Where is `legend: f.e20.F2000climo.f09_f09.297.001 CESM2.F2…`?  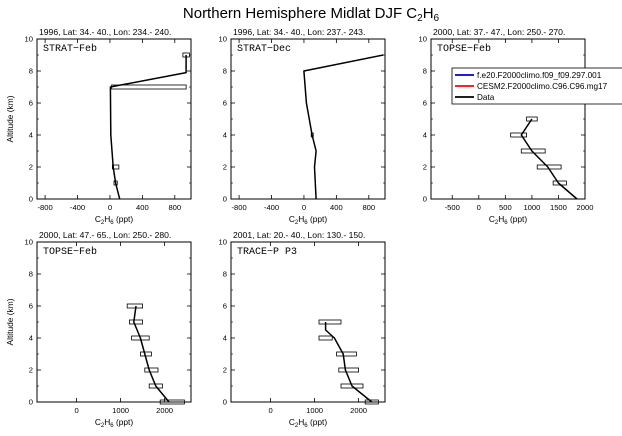
legend: f.e20.F2000climo.f09_f09.297.001 CESM2.F2… is located at coordinates (536, 86).